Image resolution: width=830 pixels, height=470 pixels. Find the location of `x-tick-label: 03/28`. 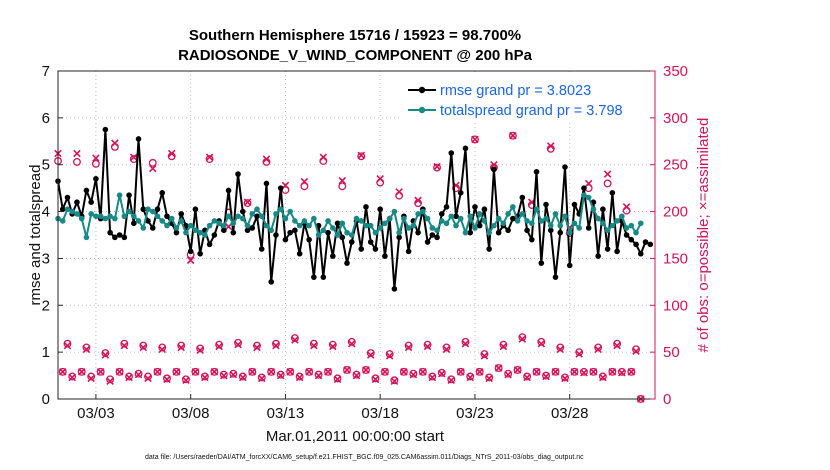

x-tick-label: 03/28 is located at coordinates (570, 413).